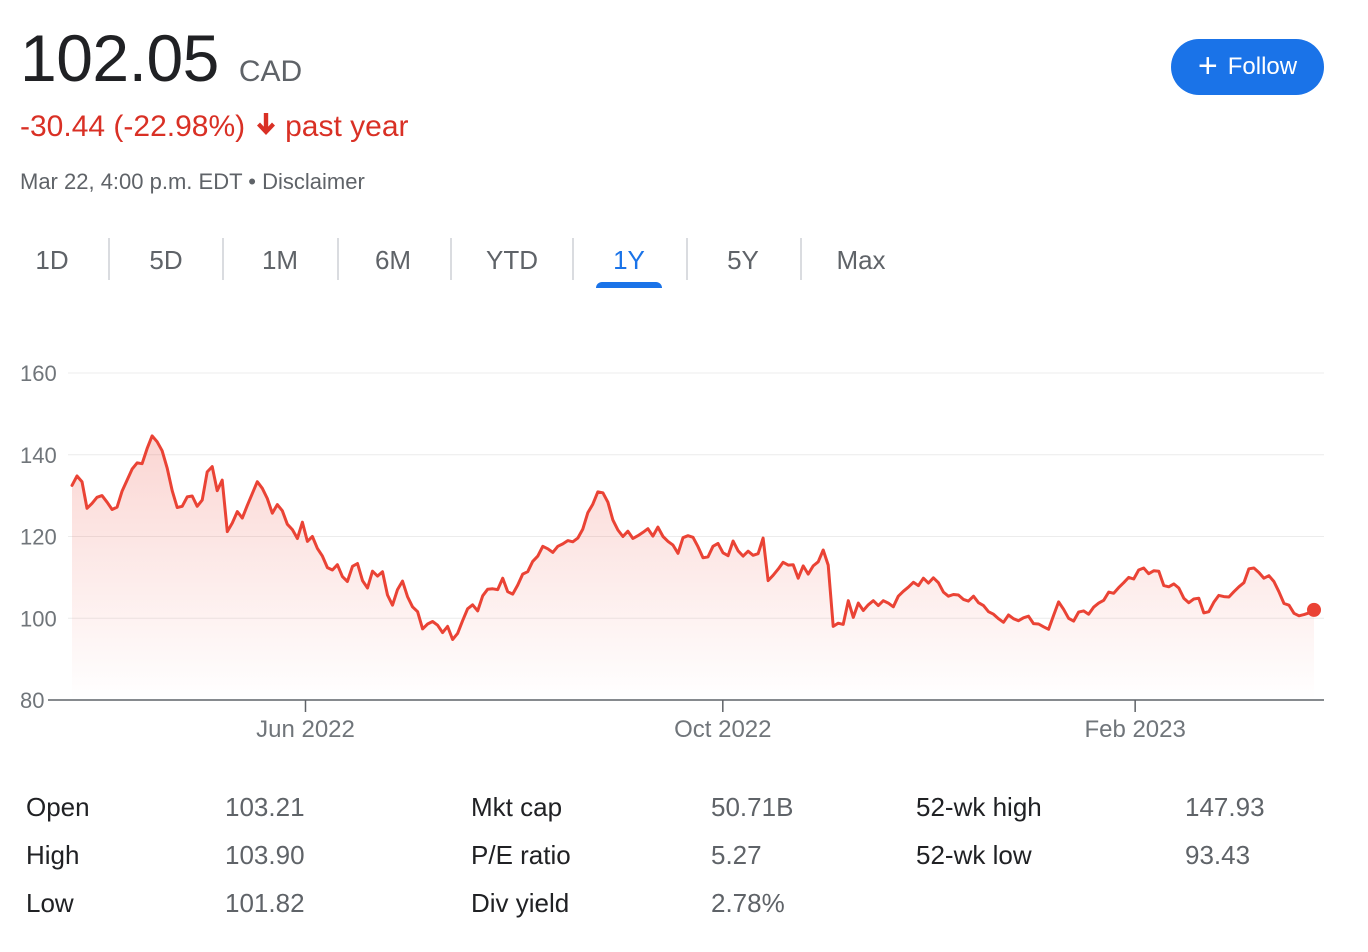  I want to click on stat-label-52wk-high: 52-wk high, so click(979, 807).